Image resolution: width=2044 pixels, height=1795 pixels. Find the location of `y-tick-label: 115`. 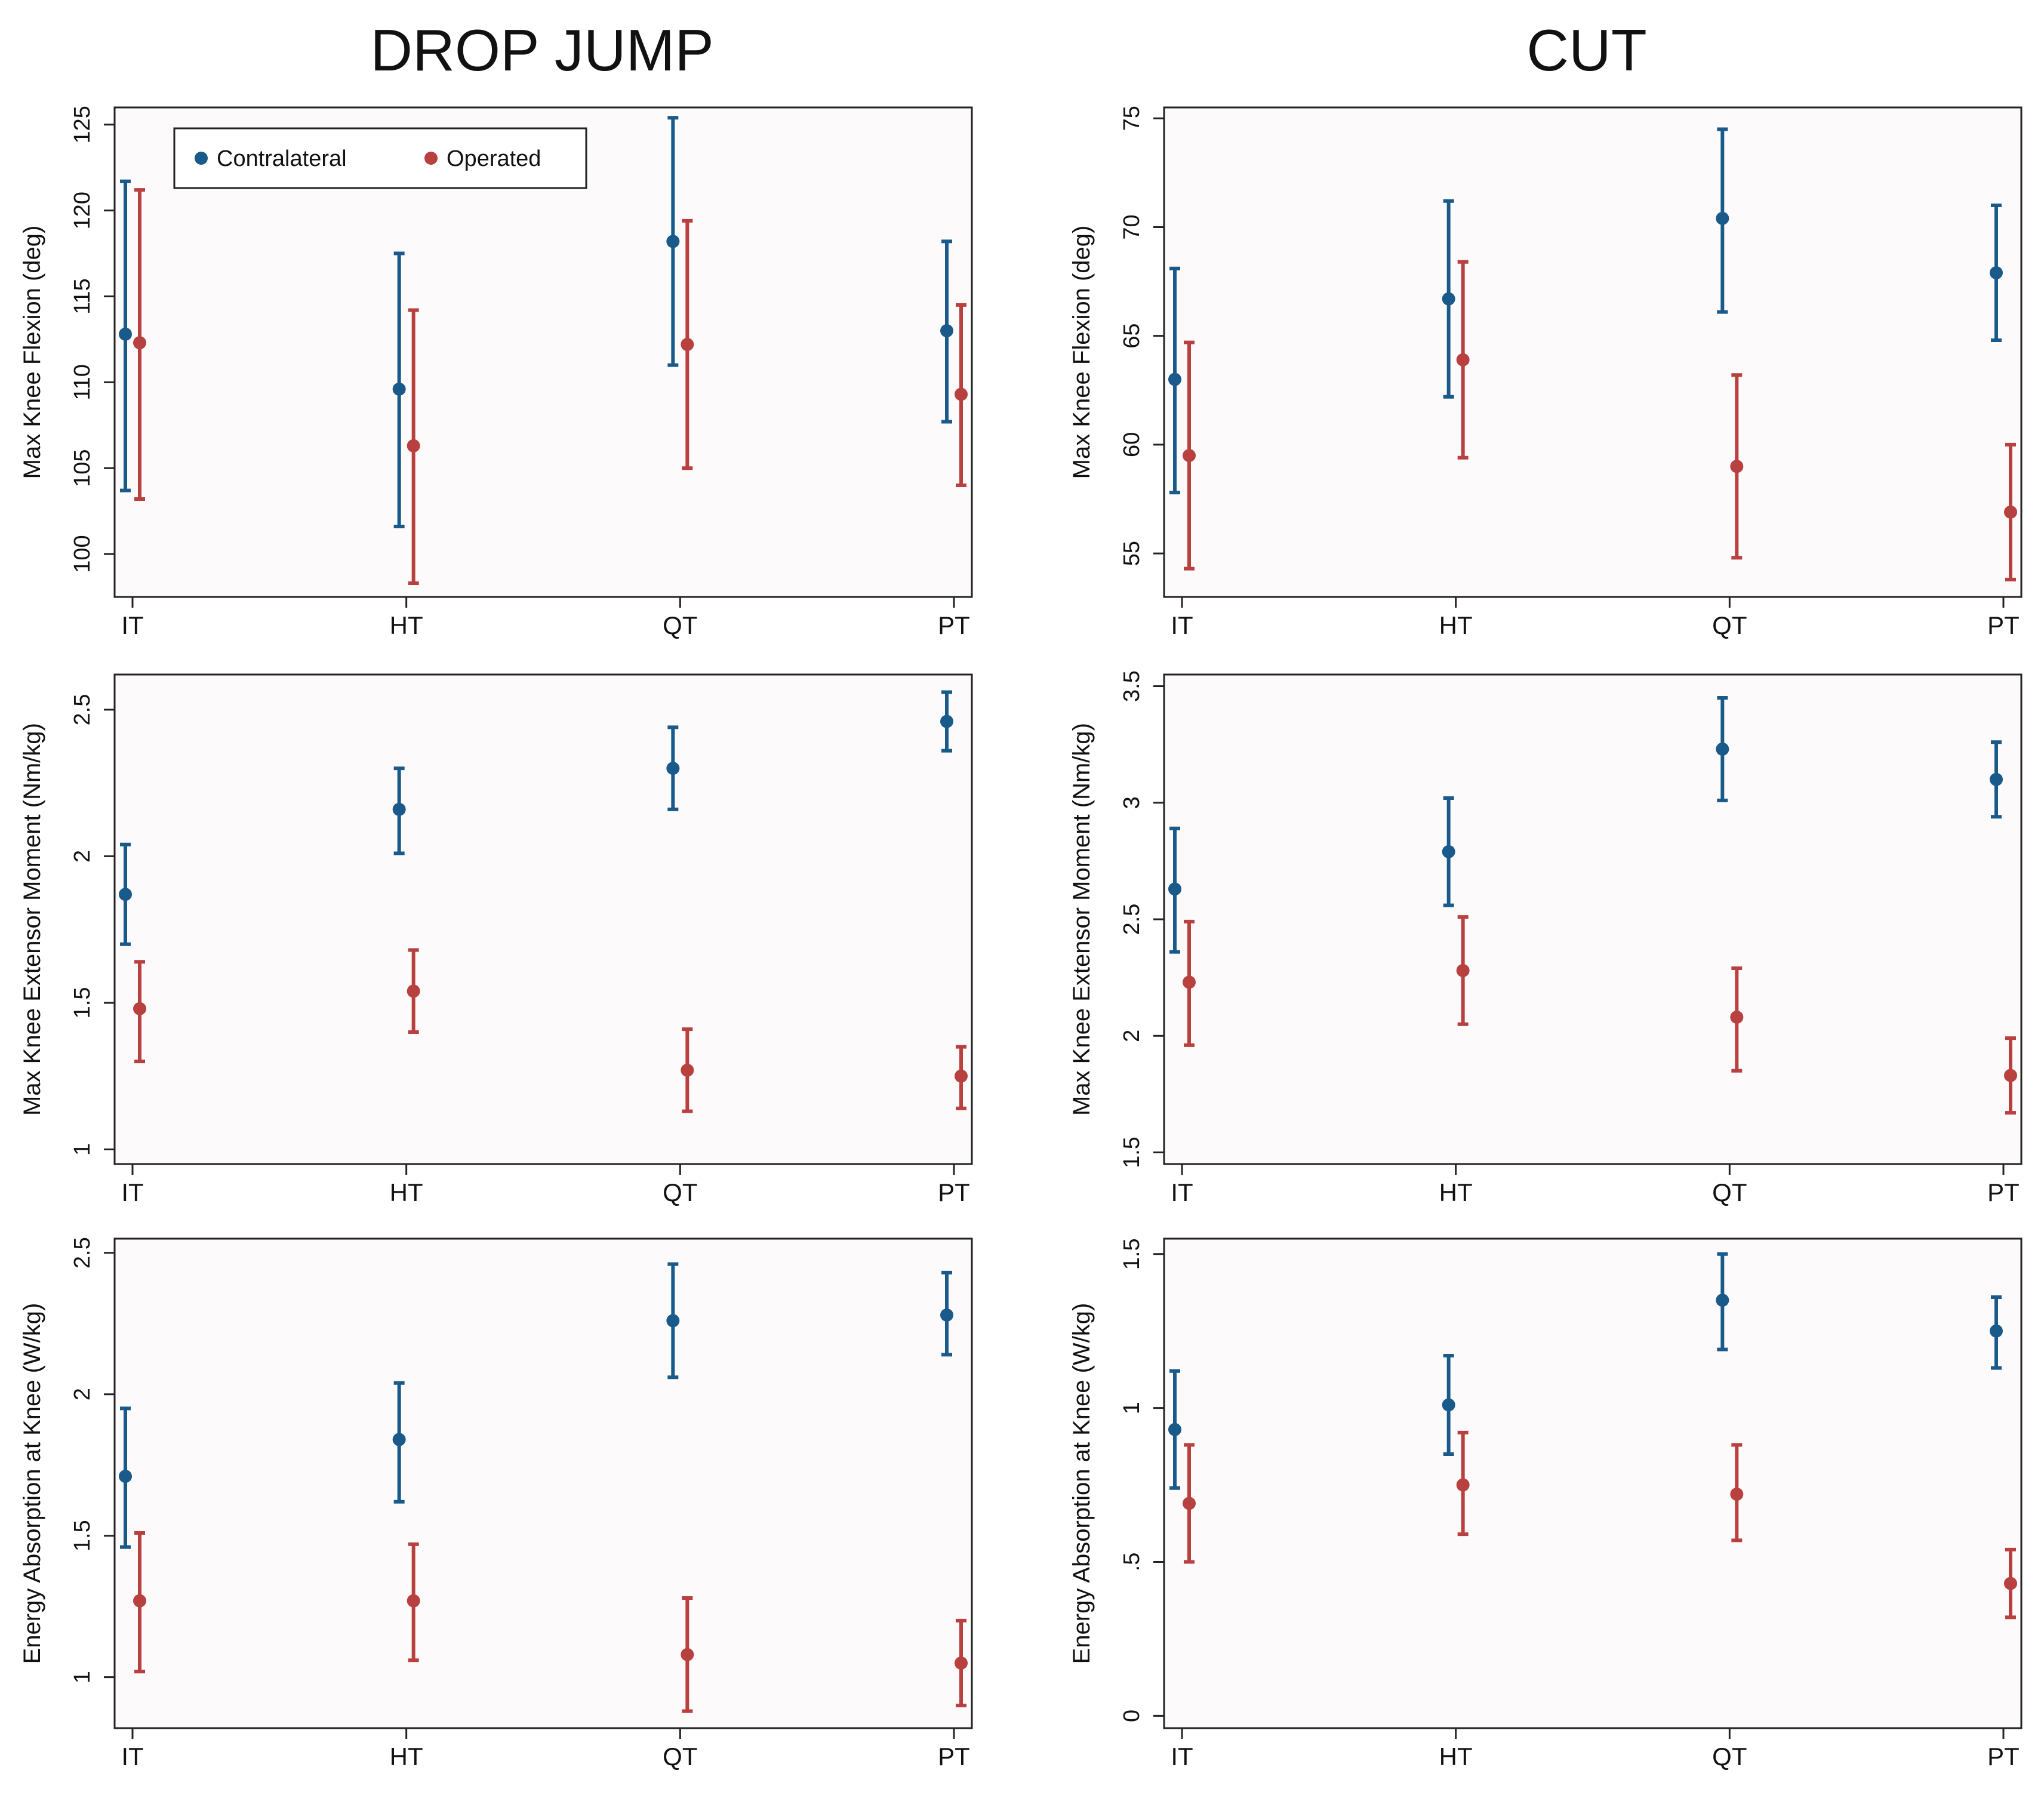

y-tick-label: 115 is located at coordinates (82, 297).